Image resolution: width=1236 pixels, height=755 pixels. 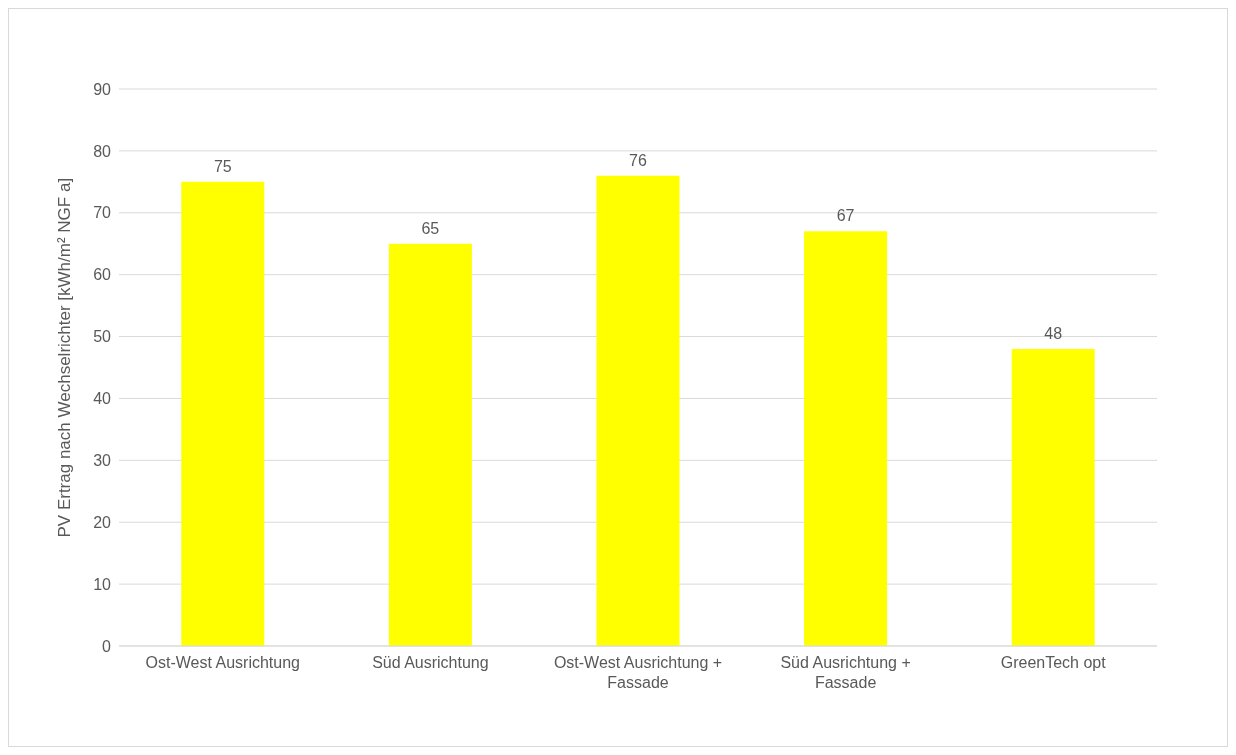 What do you see at coordinates (102, 522) in the screenshot?
I see `y-tick-label: 20` at bounding box center [102, 522].